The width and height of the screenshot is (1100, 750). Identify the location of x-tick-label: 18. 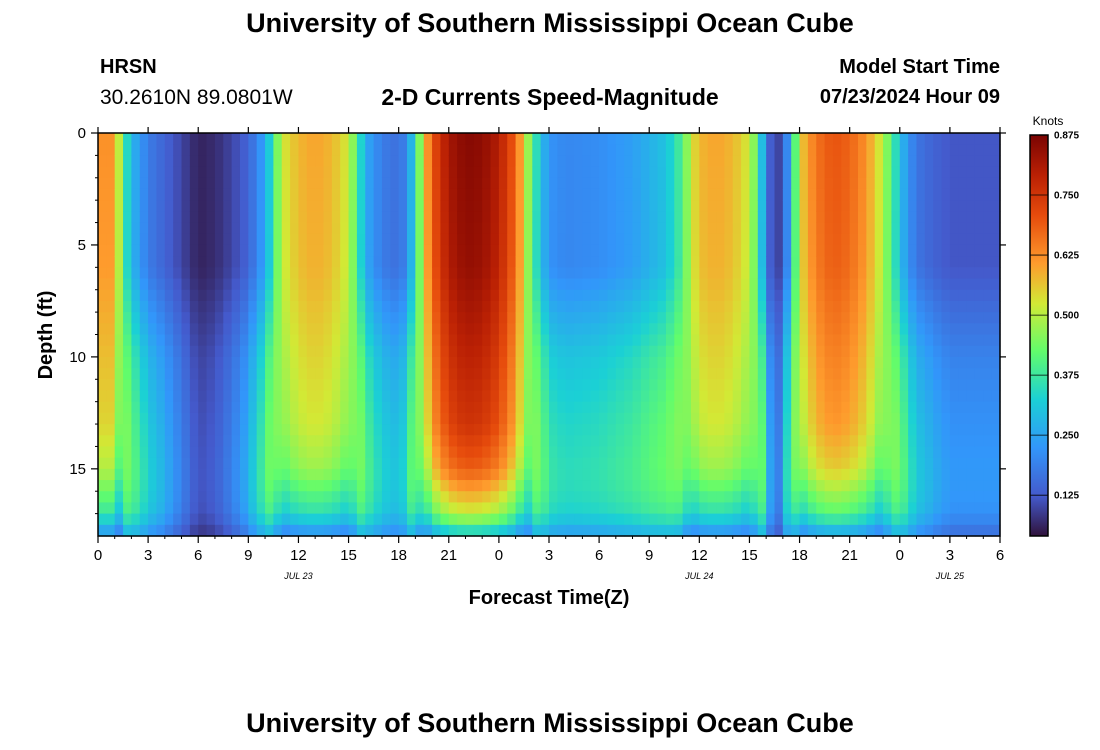
(398, 555).